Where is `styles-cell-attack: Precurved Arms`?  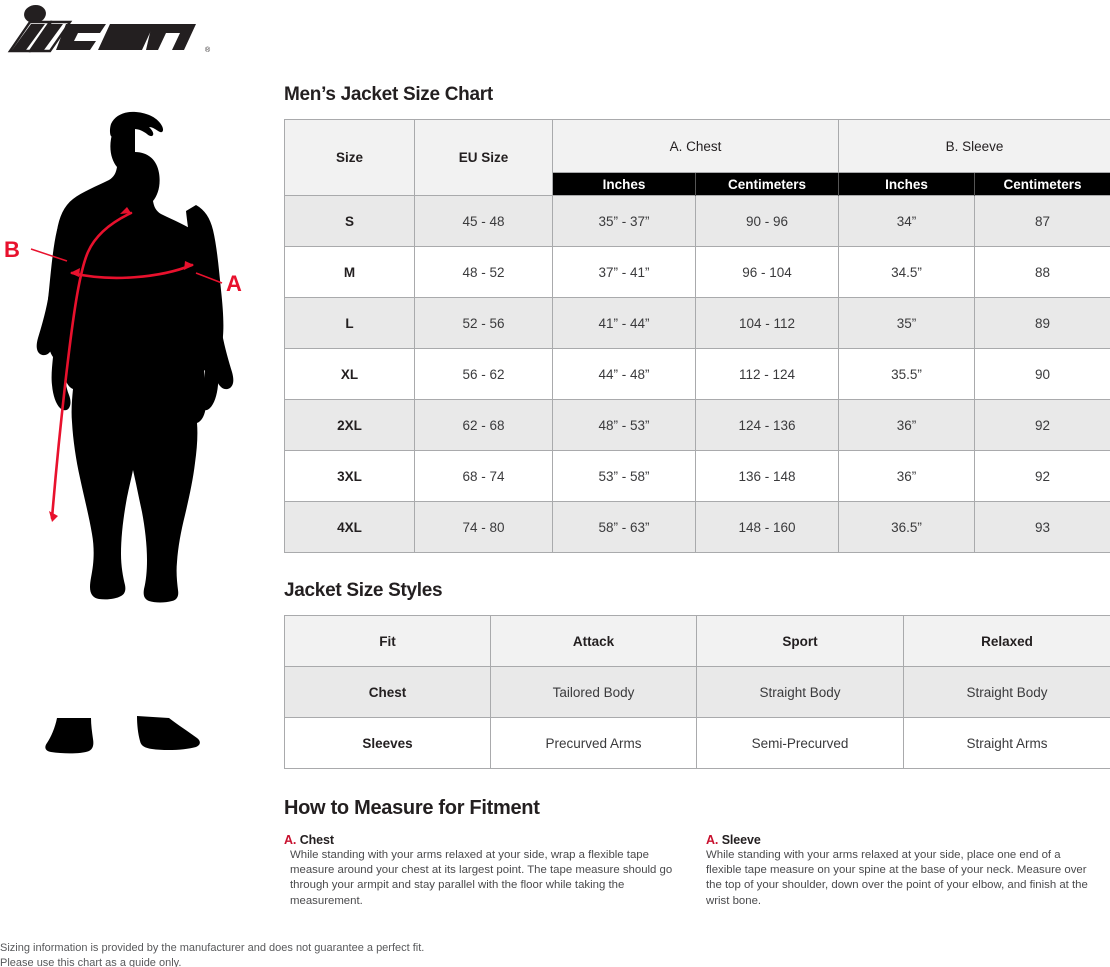
styles-cell-attack: Precurved Arms is located at coordinates (593, 743).